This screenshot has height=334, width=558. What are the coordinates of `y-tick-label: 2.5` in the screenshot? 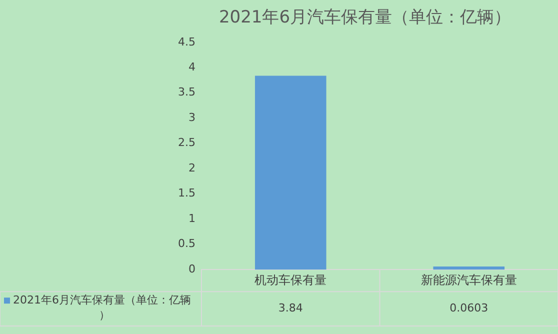 It's located at (187, 143).